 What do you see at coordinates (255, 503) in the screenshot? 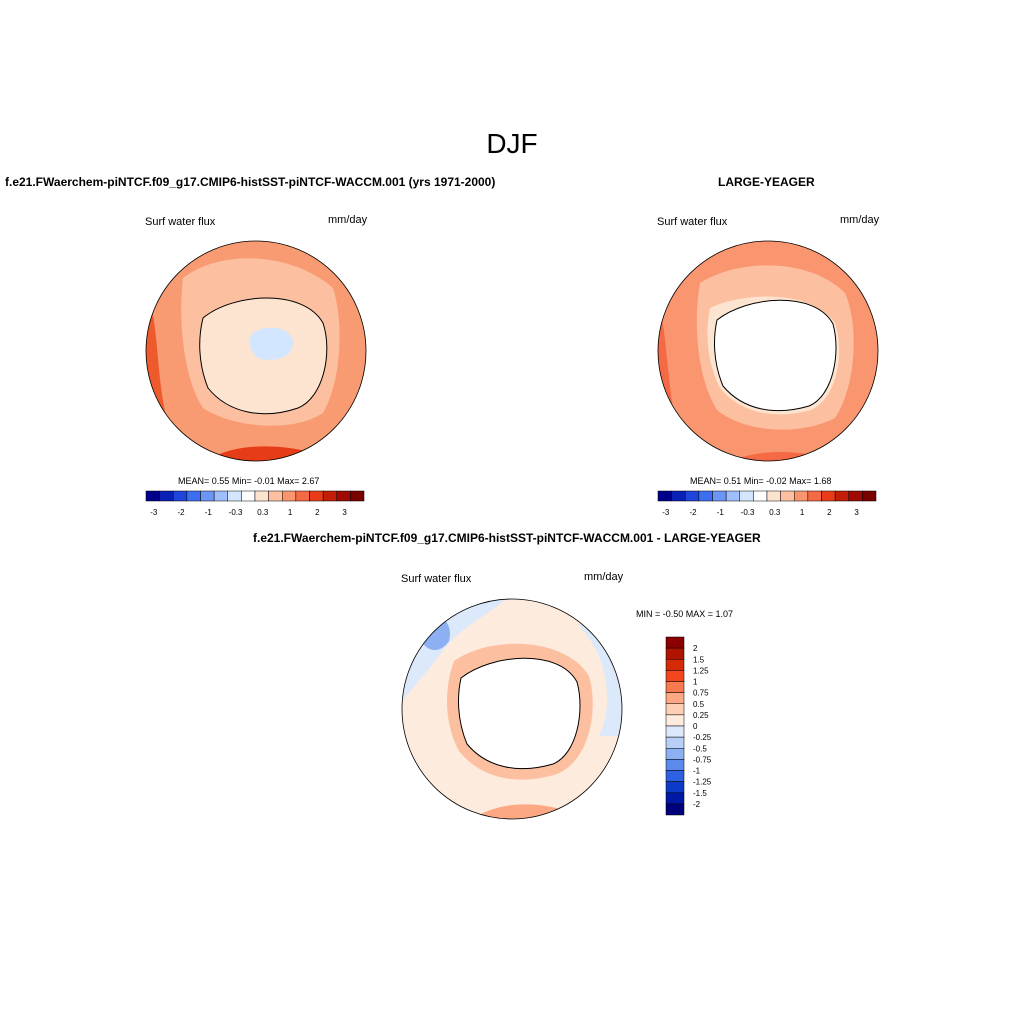
I see `panel-1-colorbar: -3 -2 -1 -0.3 0.3 1 2 3` at bounding box center [255, 503].